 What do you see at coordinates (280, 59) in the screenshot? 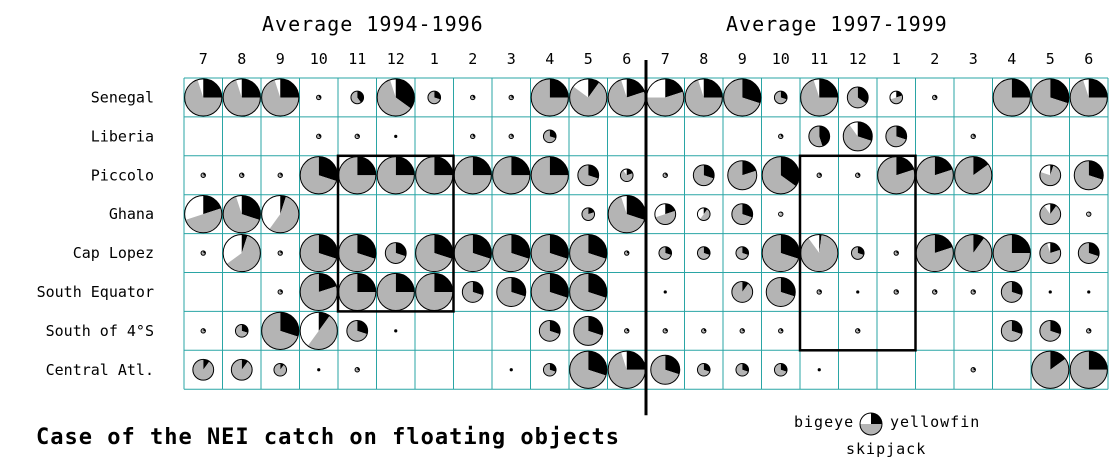
I see `month-label: 9` at bounding box center [280, 59].